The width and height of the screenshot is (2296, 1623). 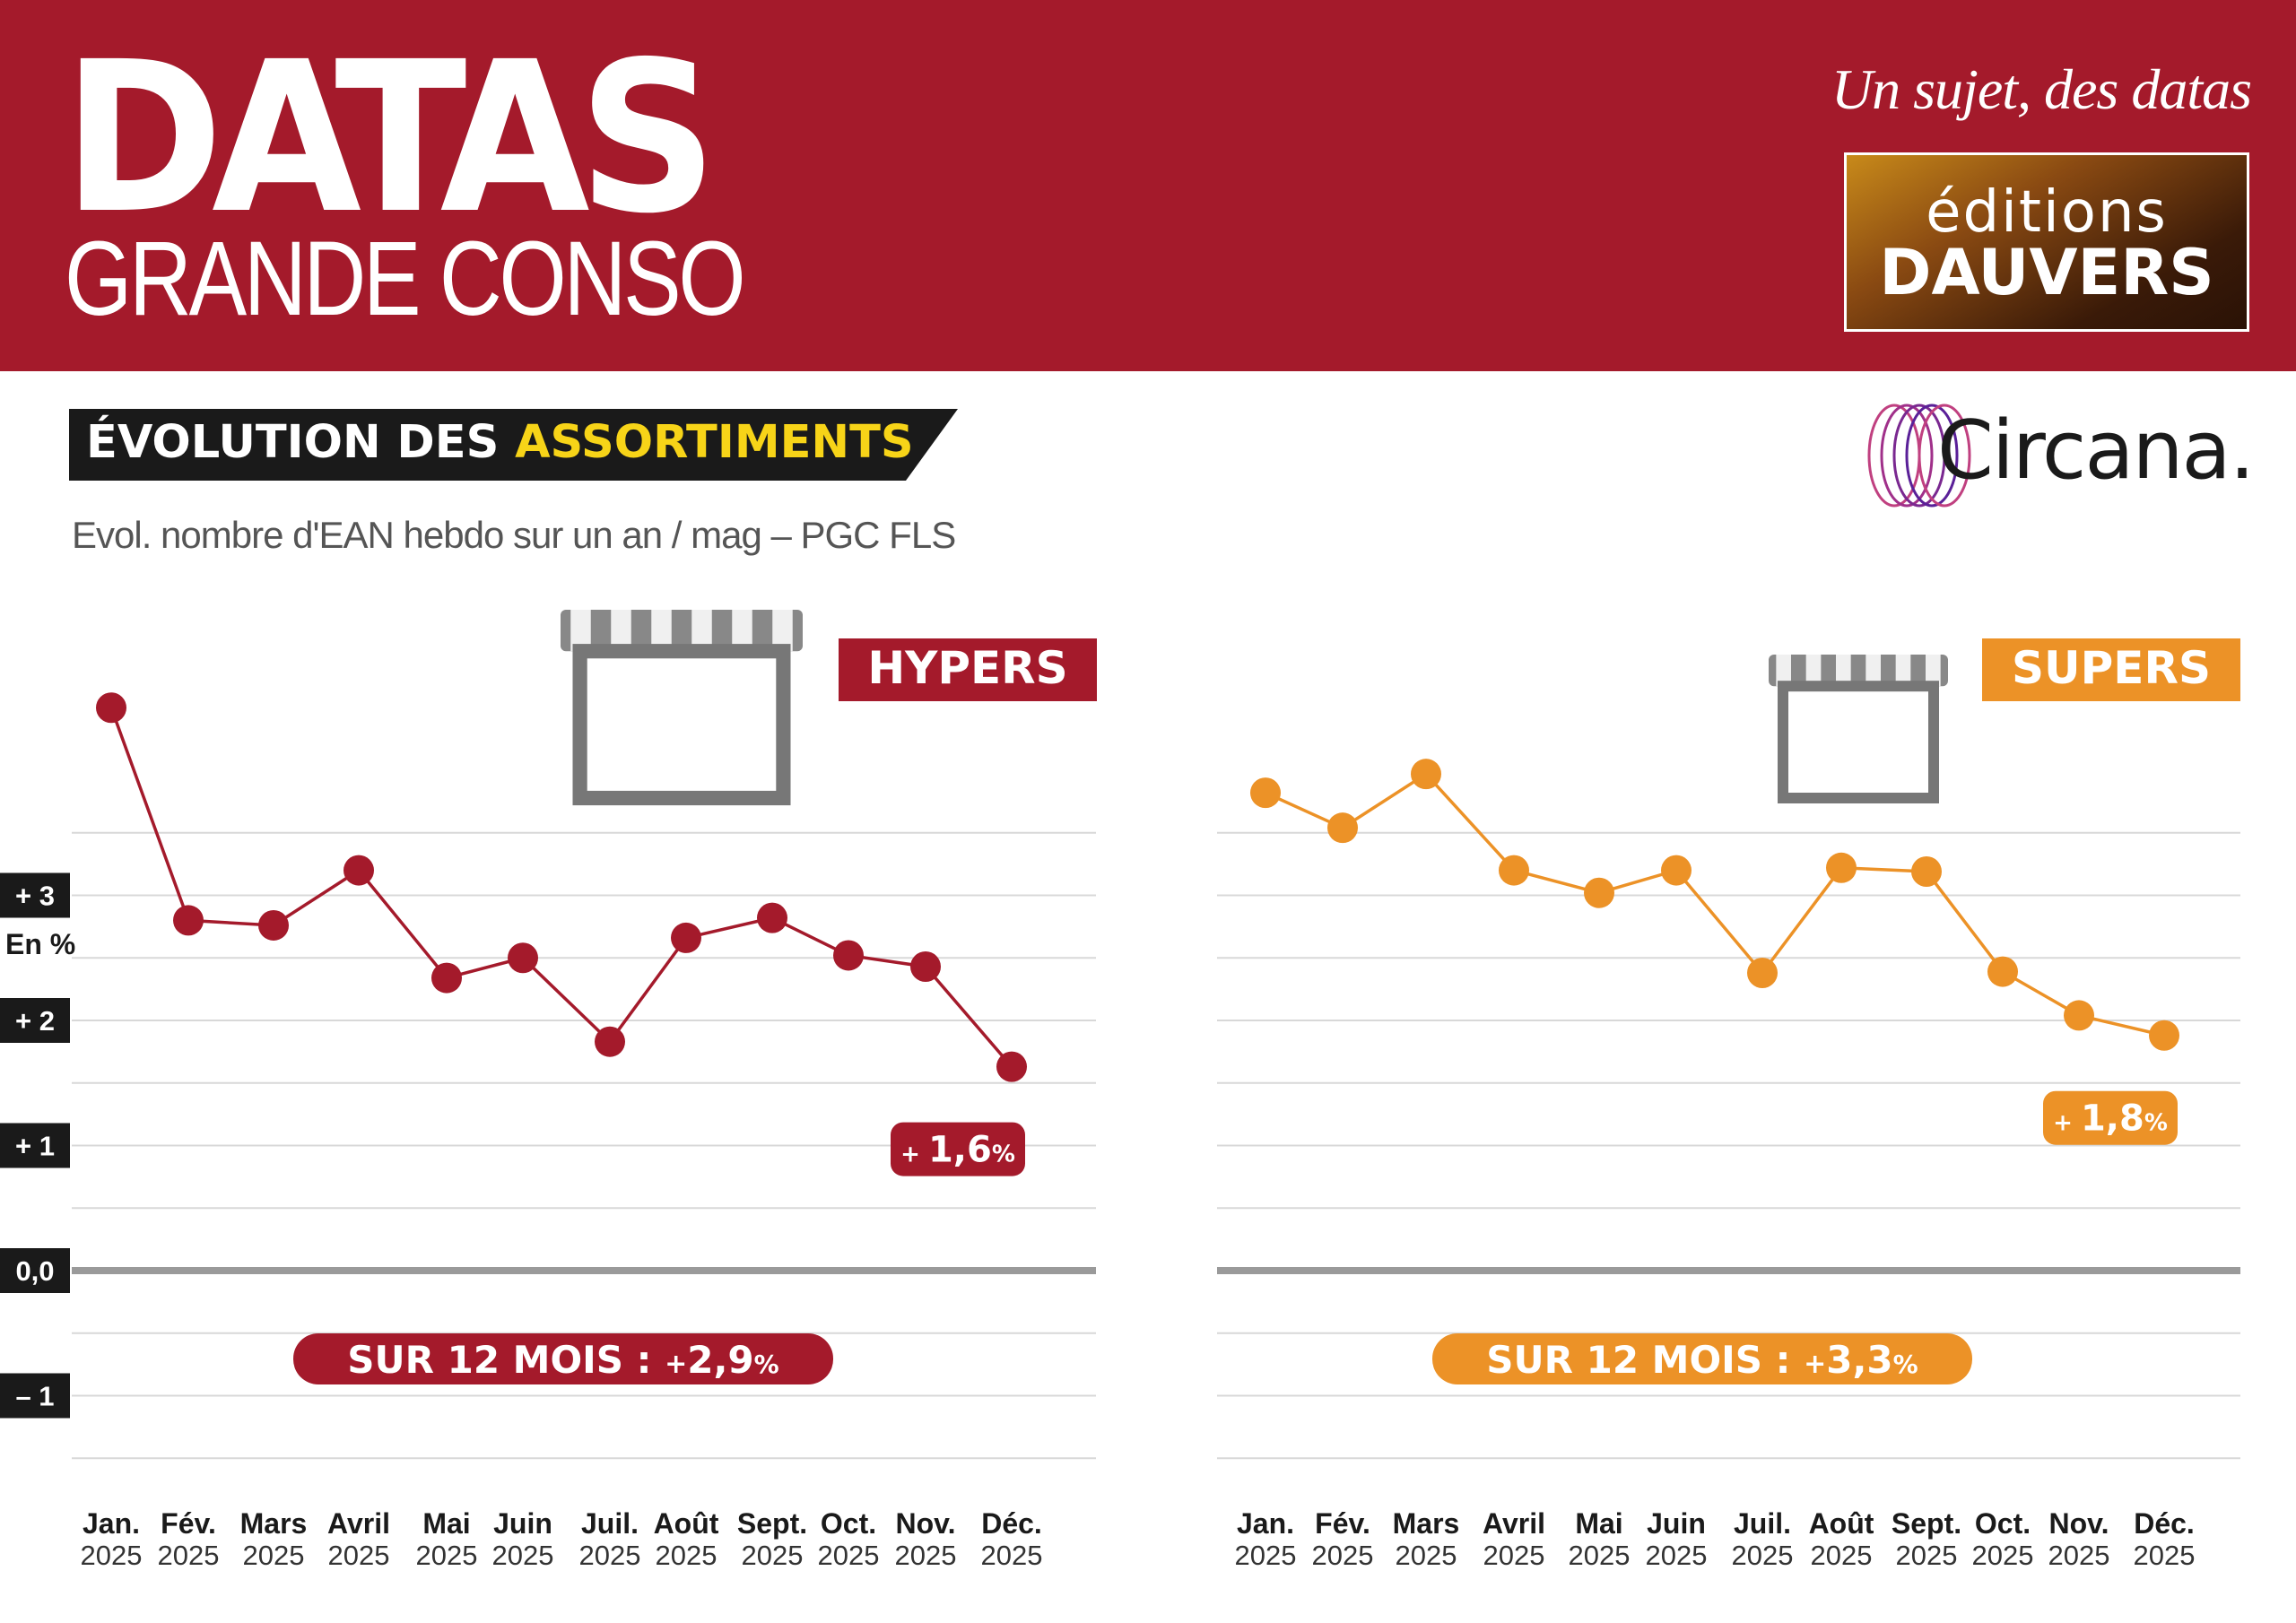 I want to click on last-value-label: + 1,6%, so click(x=957, y=1150).